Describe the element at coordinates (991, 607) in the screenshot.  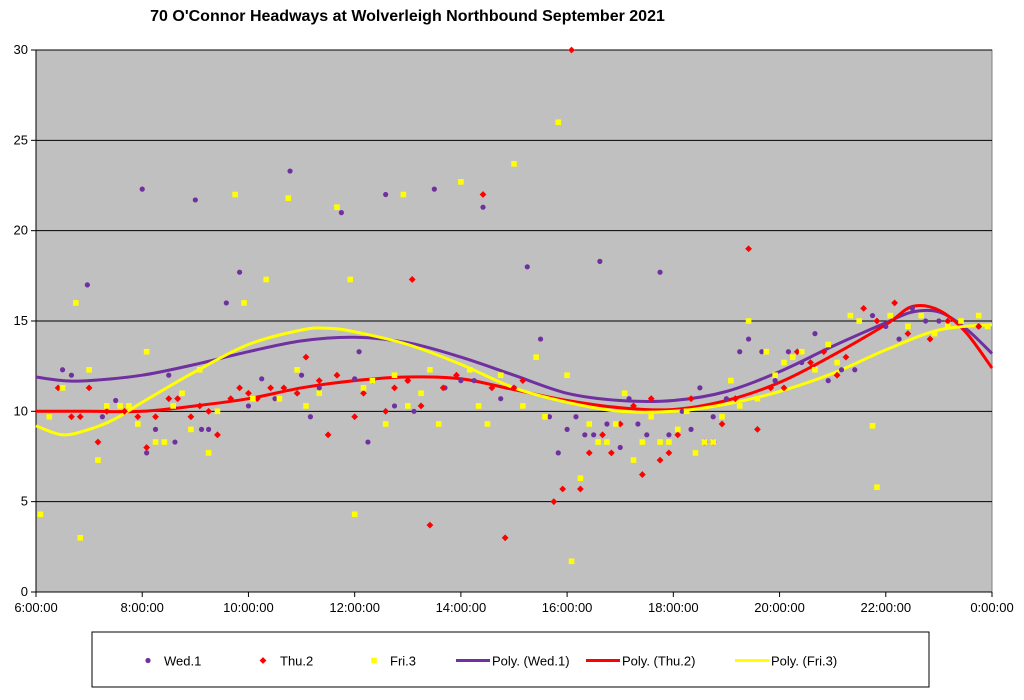
I see `x-tick-label: 0:00:00` at that location.